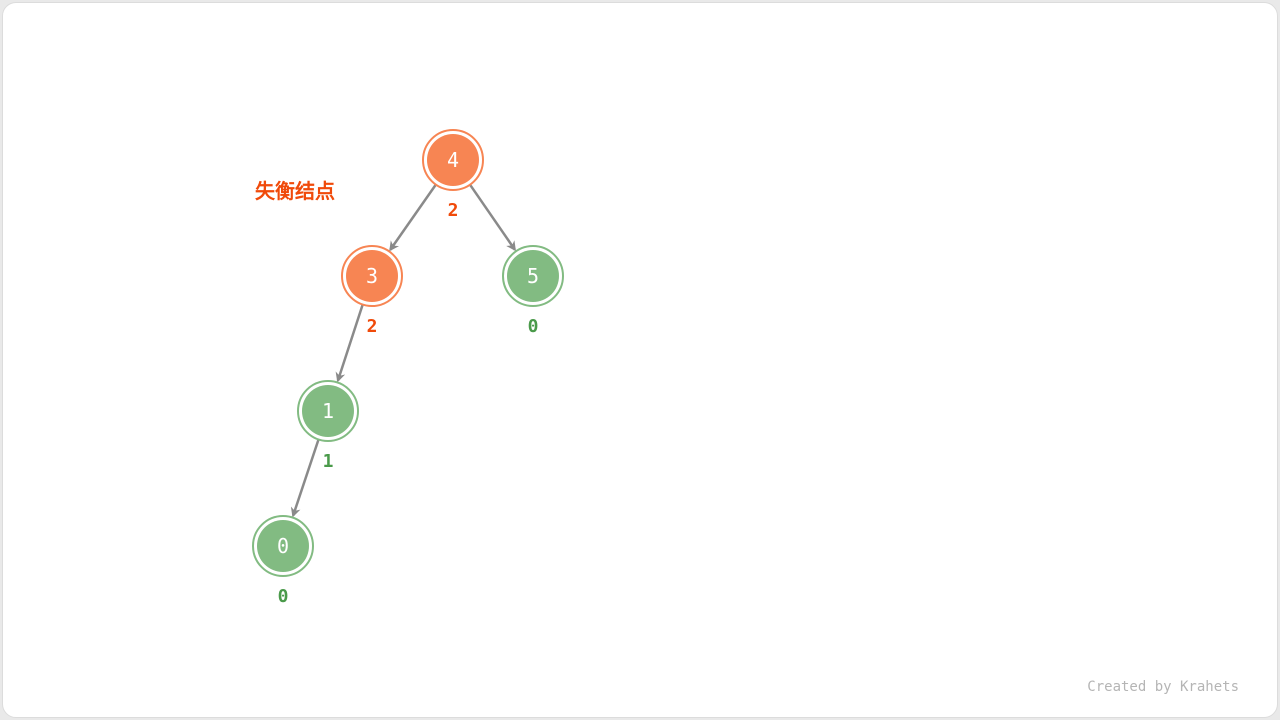 Image resolution: width=1280 pixels, height=720 pixels. I want to click on node-value: 1, so click(328, 411).